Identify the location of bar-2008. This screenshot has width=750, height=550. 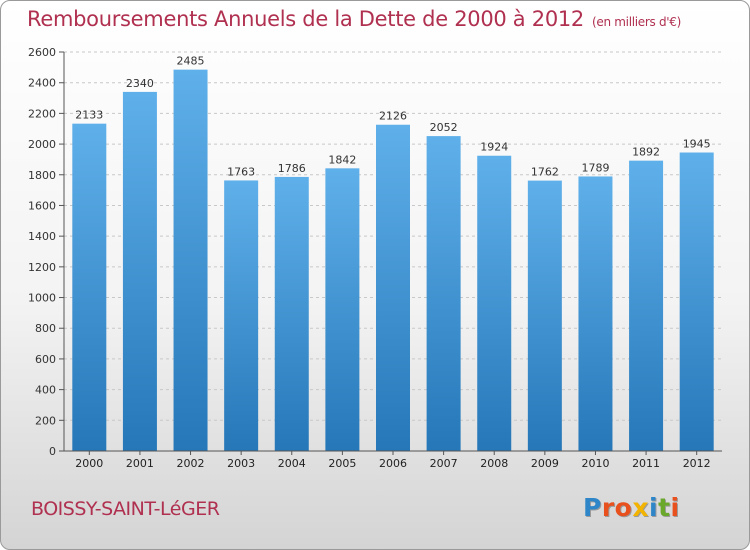
(494, 303).